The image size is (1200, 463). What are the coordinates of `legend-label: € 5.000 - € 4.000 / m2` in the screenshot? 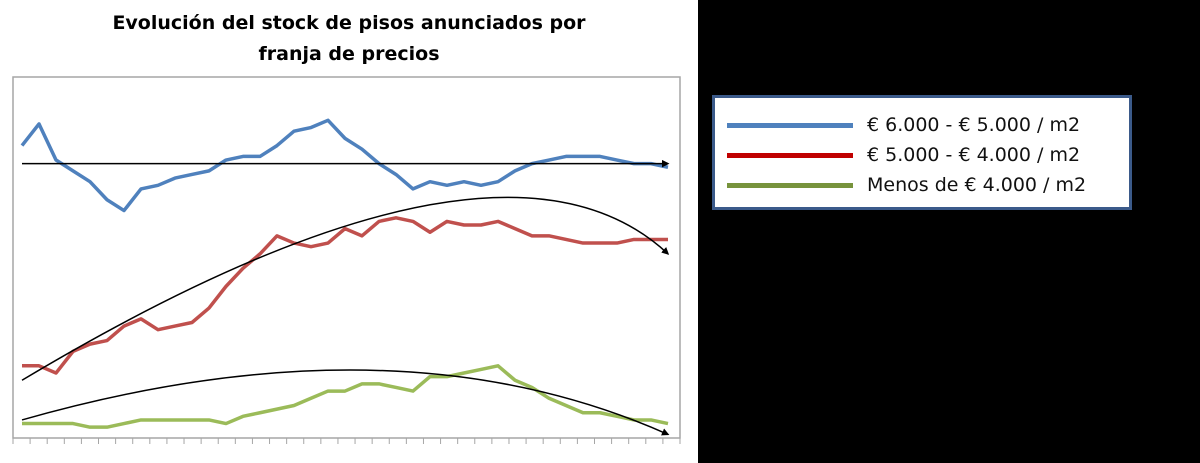 It's located at (974, 155).